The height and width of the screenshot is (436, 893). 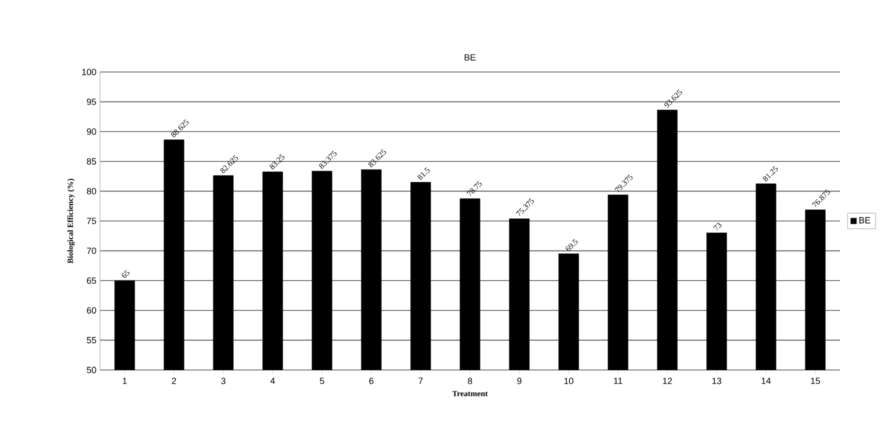 I want to click on y-tick-label: 60, so click(x=91, y=310).